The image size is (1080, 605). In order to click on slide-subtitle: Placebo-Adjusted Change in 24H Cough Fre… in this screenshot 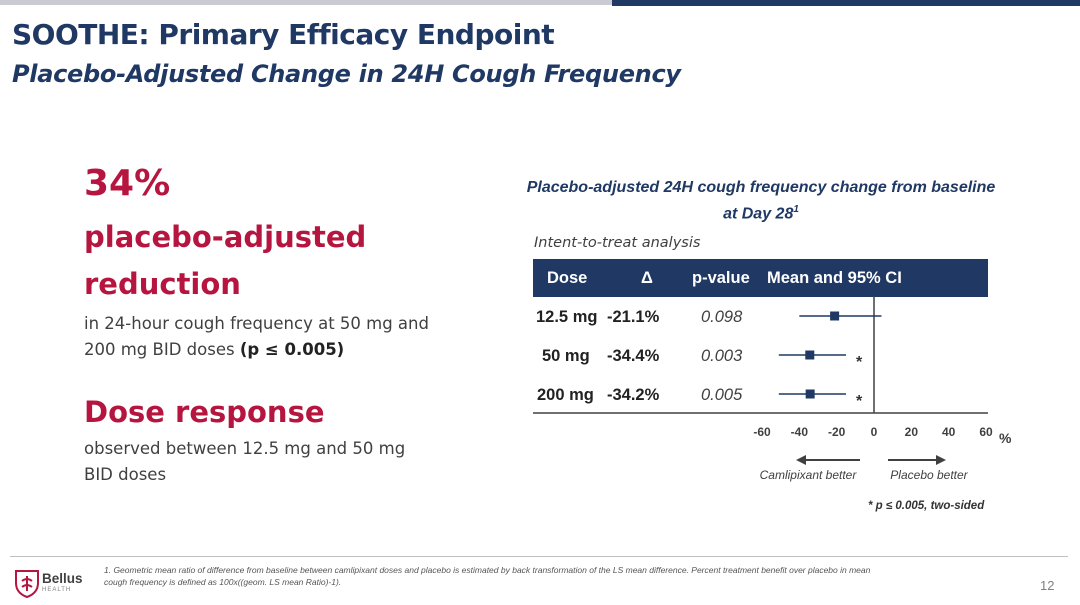, I will do `click(346, 74)`.